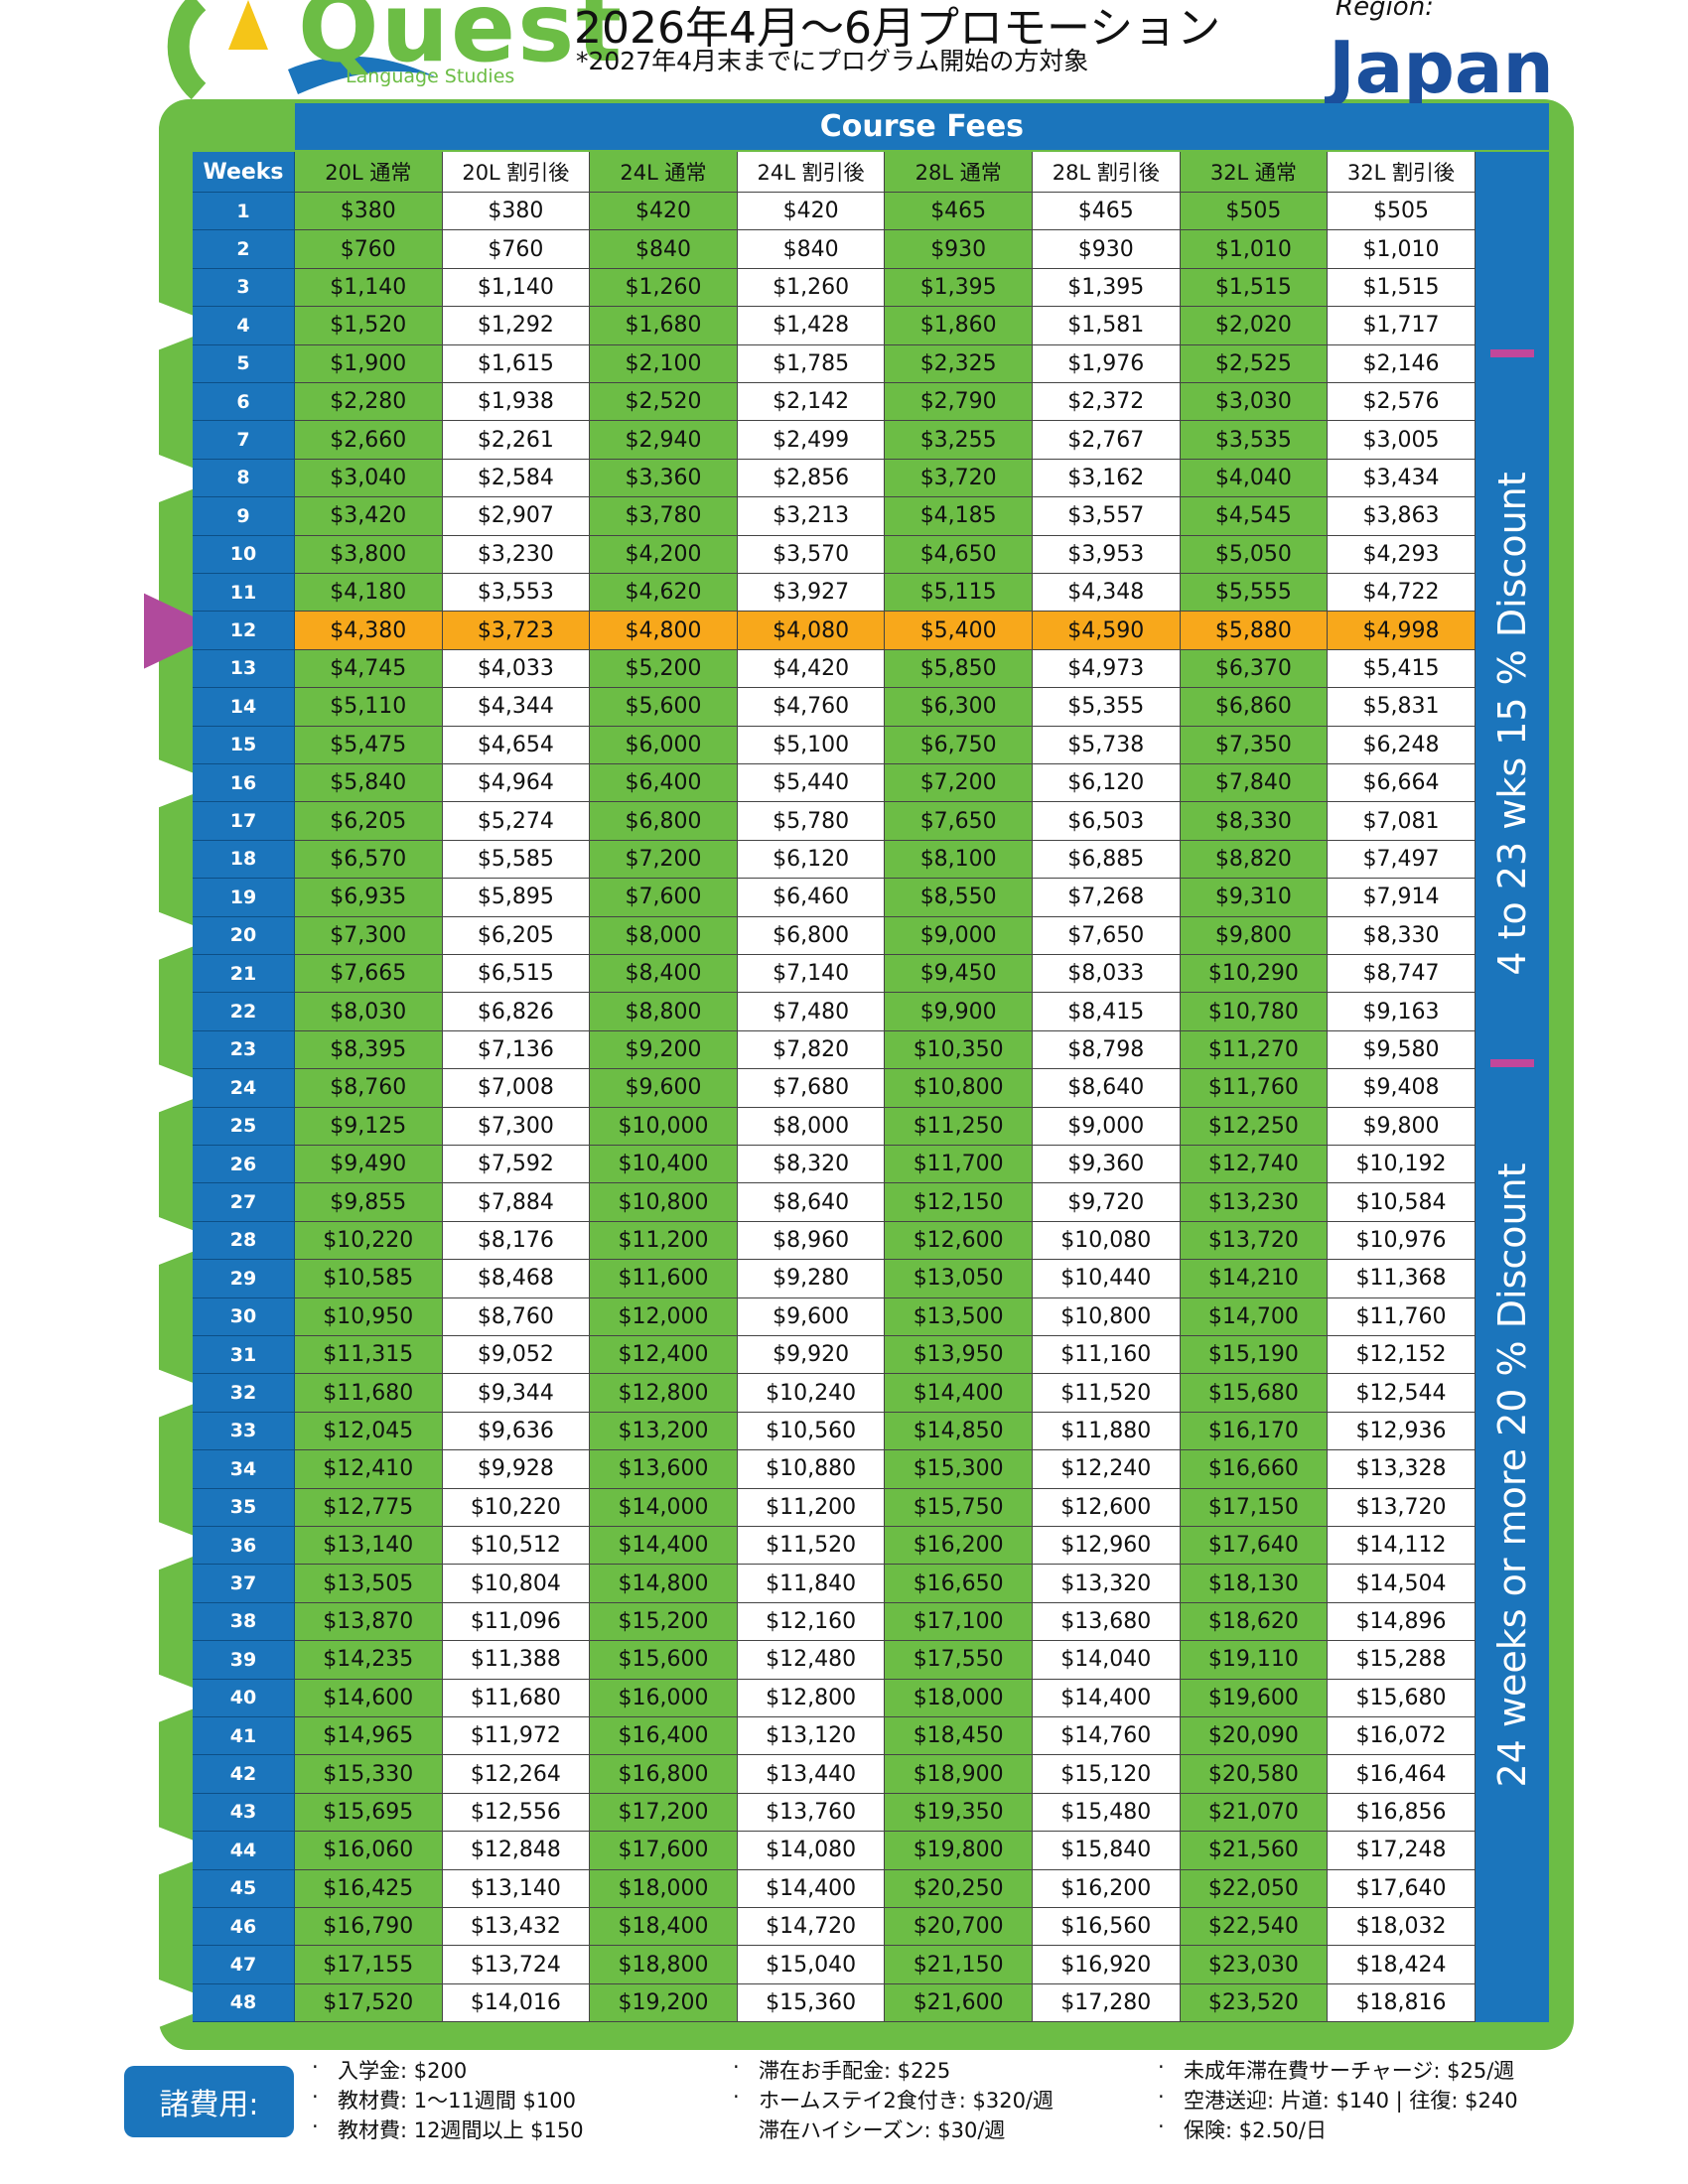 This screenshot has height=2184, width=1688. What do you see at coordinates (664, 974) in the screenshot?
I see `fee-cell: $8,400` at bounding box center [664, 974].